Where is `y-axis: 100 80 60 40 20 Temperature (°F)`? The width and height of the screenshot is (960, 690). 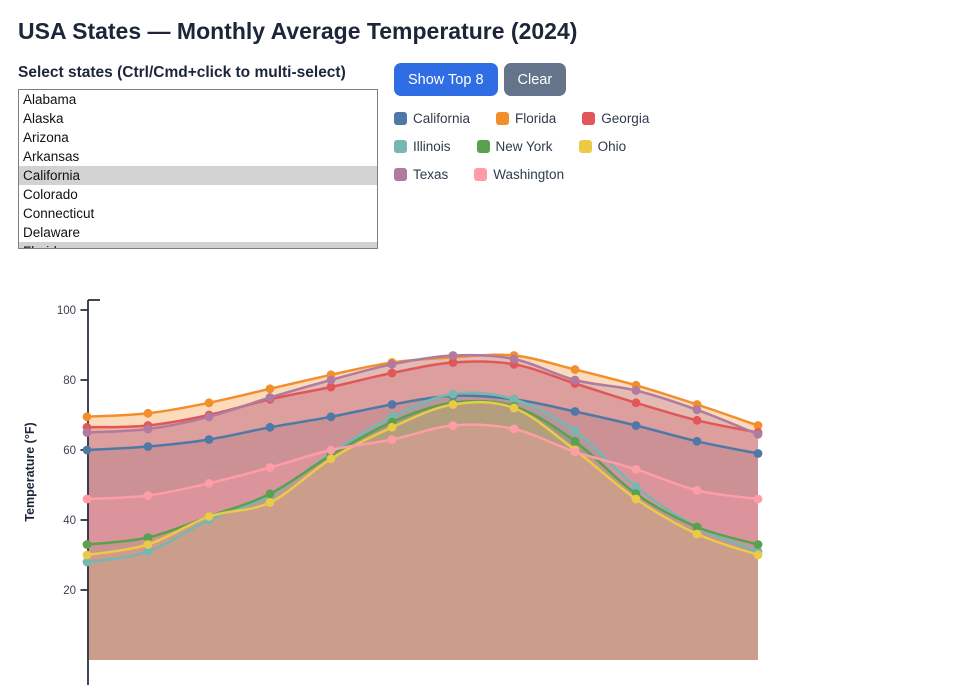
y-axis: 100 80 60 40 20 Temperature (°F) is located at coordinates (61, 492).